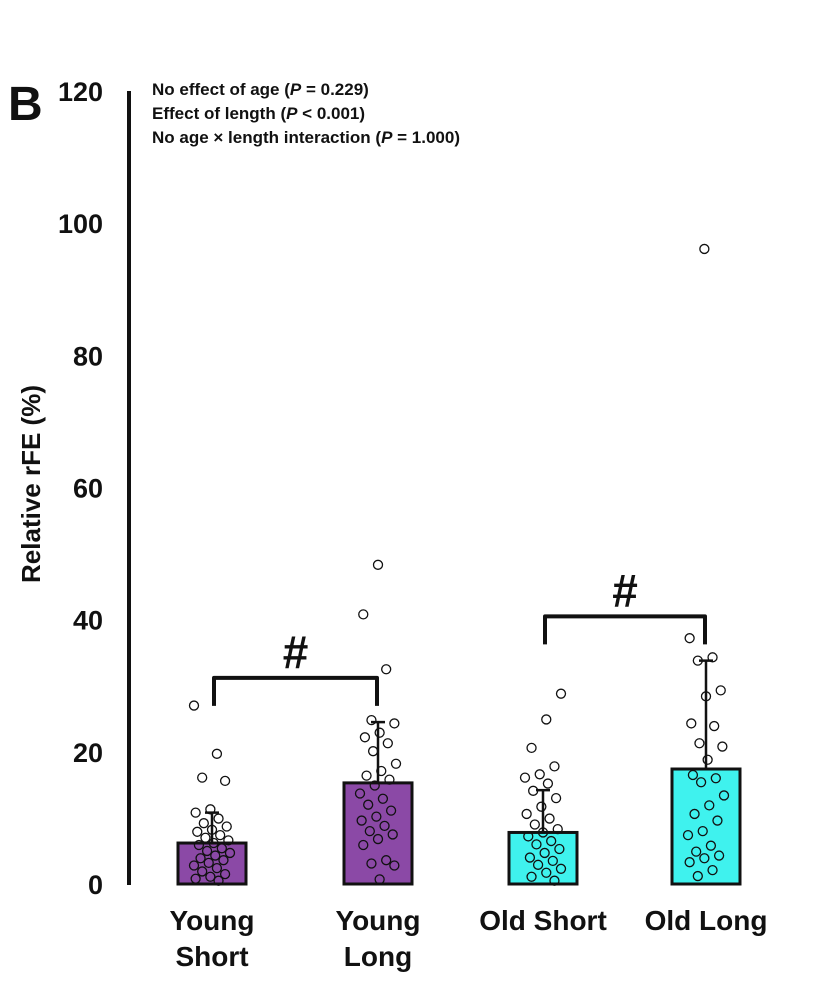 The width and height of the screenshot is (827, 1000). What do you see at coordinates (459, 635) in the screenshot?
I see `significance-brackets: ##` at bounding box center [459, 635].